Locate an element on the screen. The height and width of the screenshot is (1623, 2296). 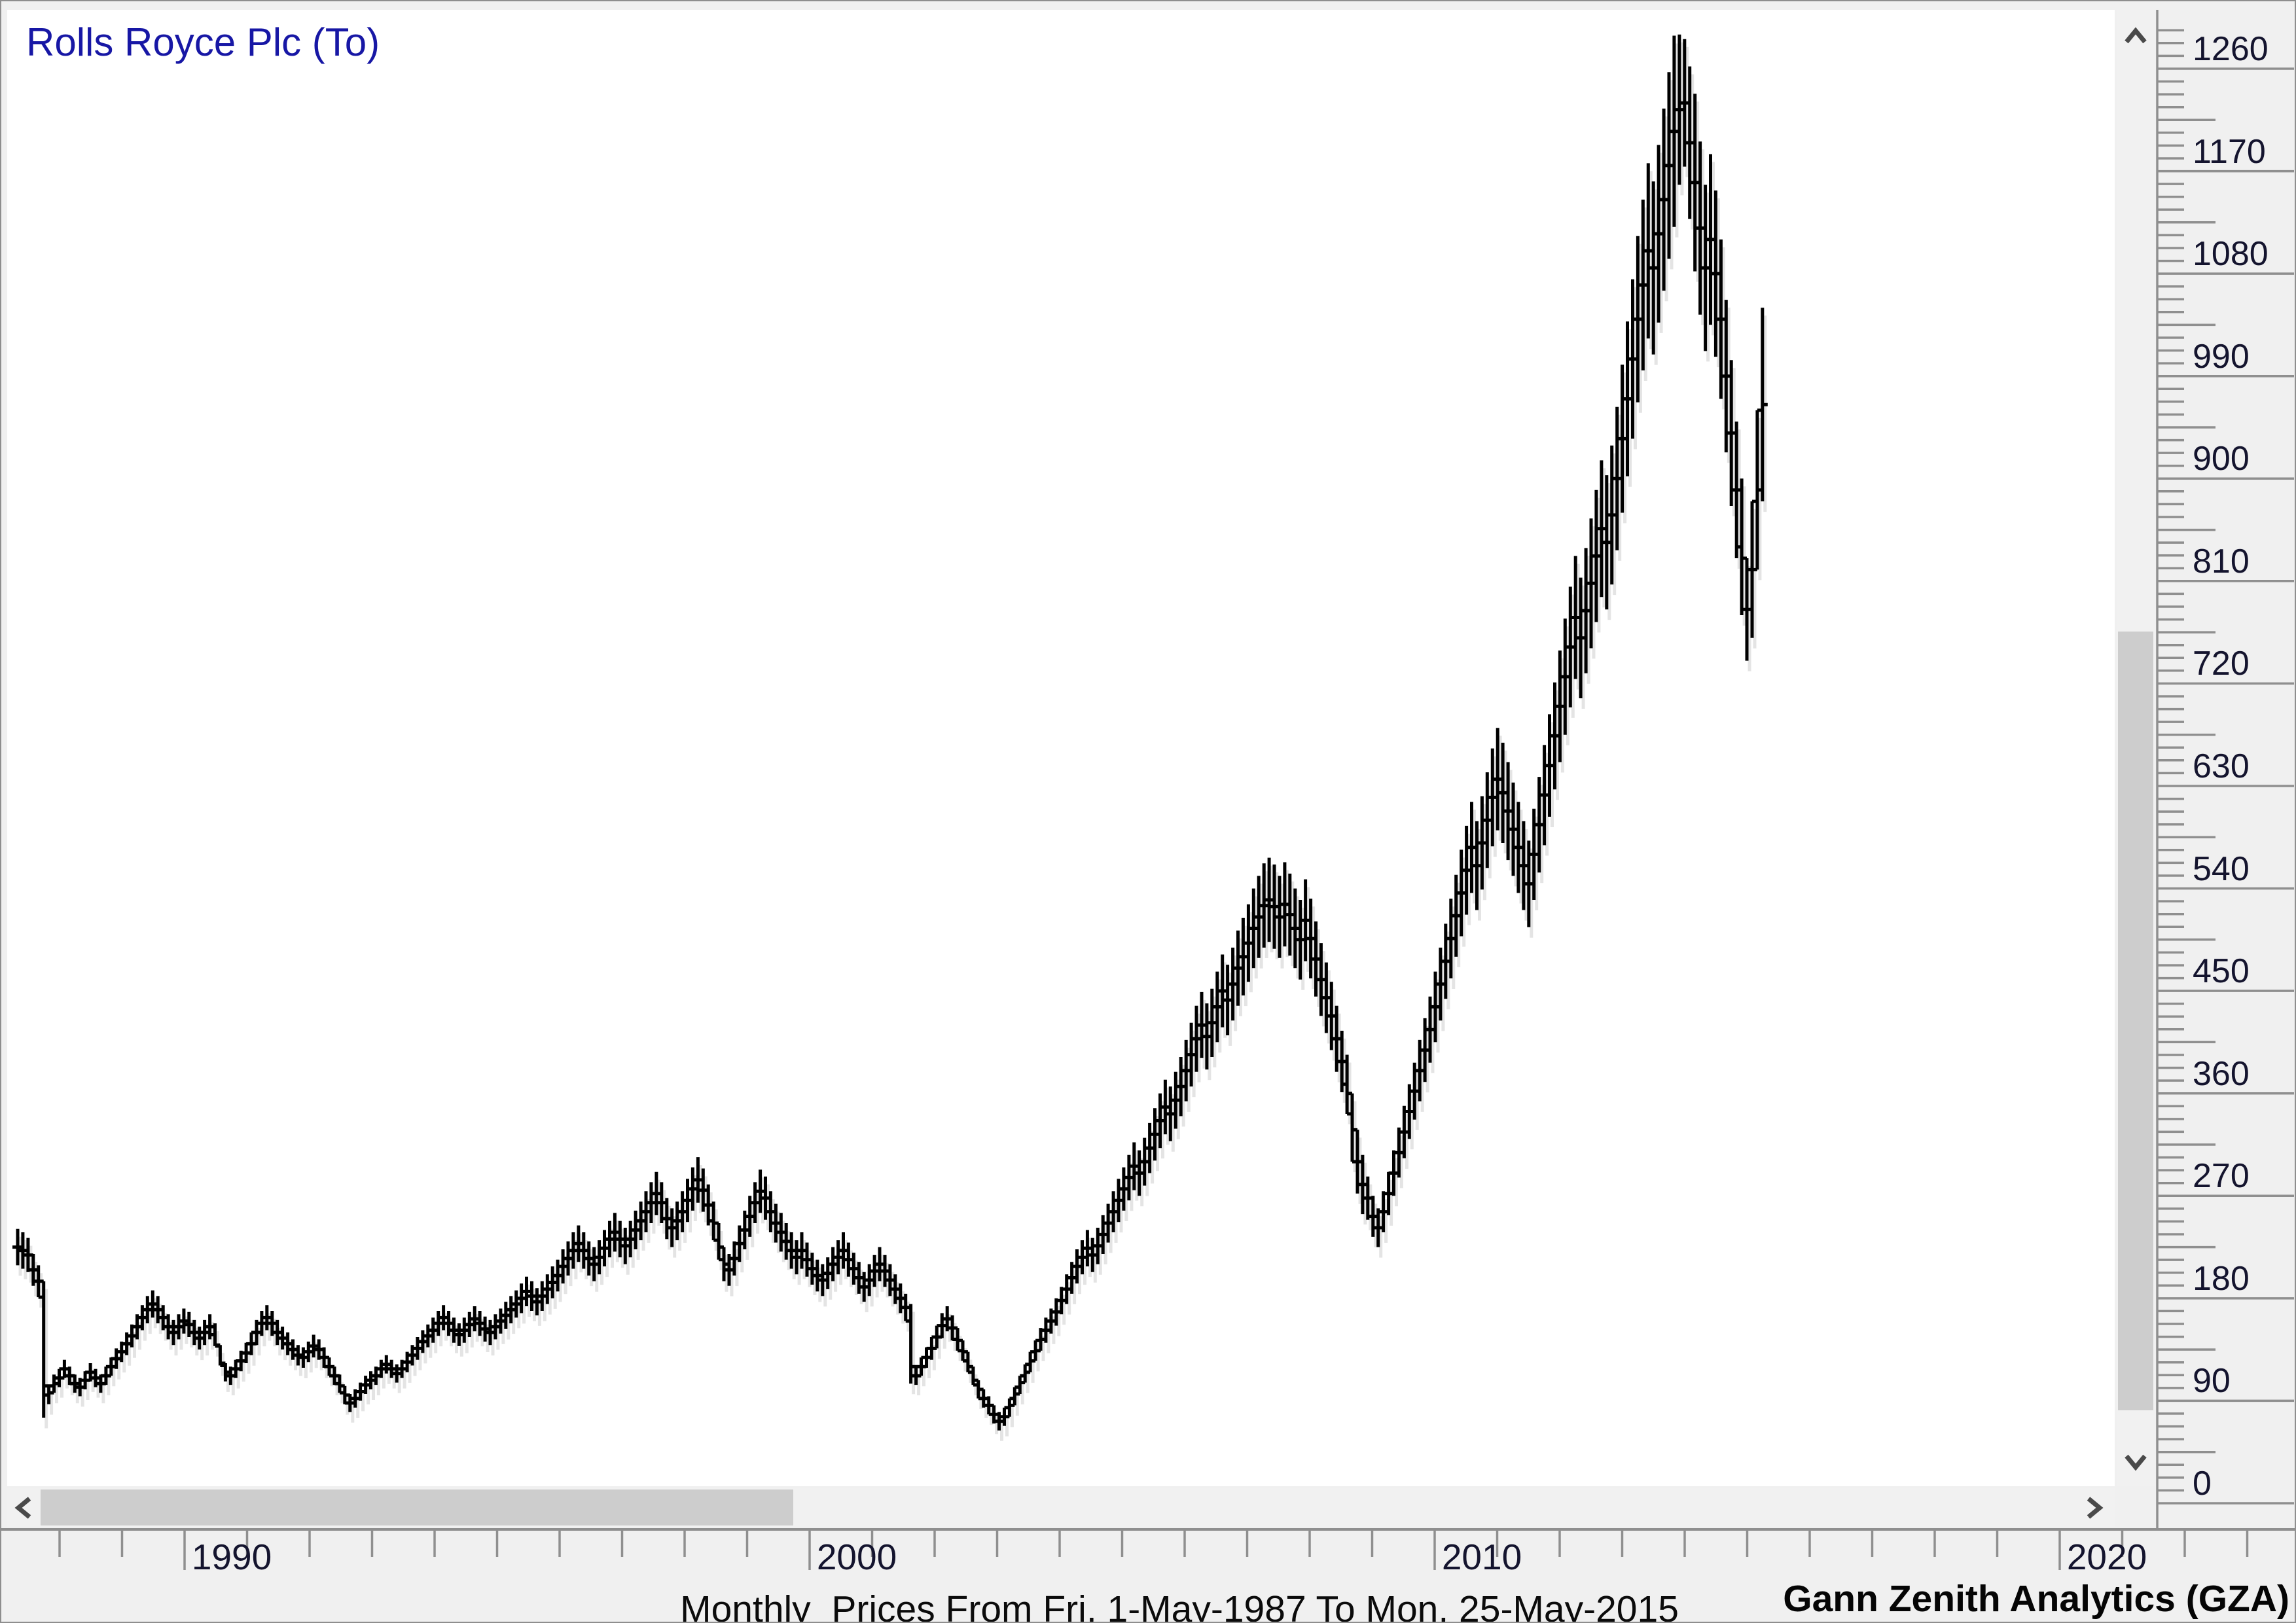
y-axis-label: 630 is located at coordinates (2221, 766).